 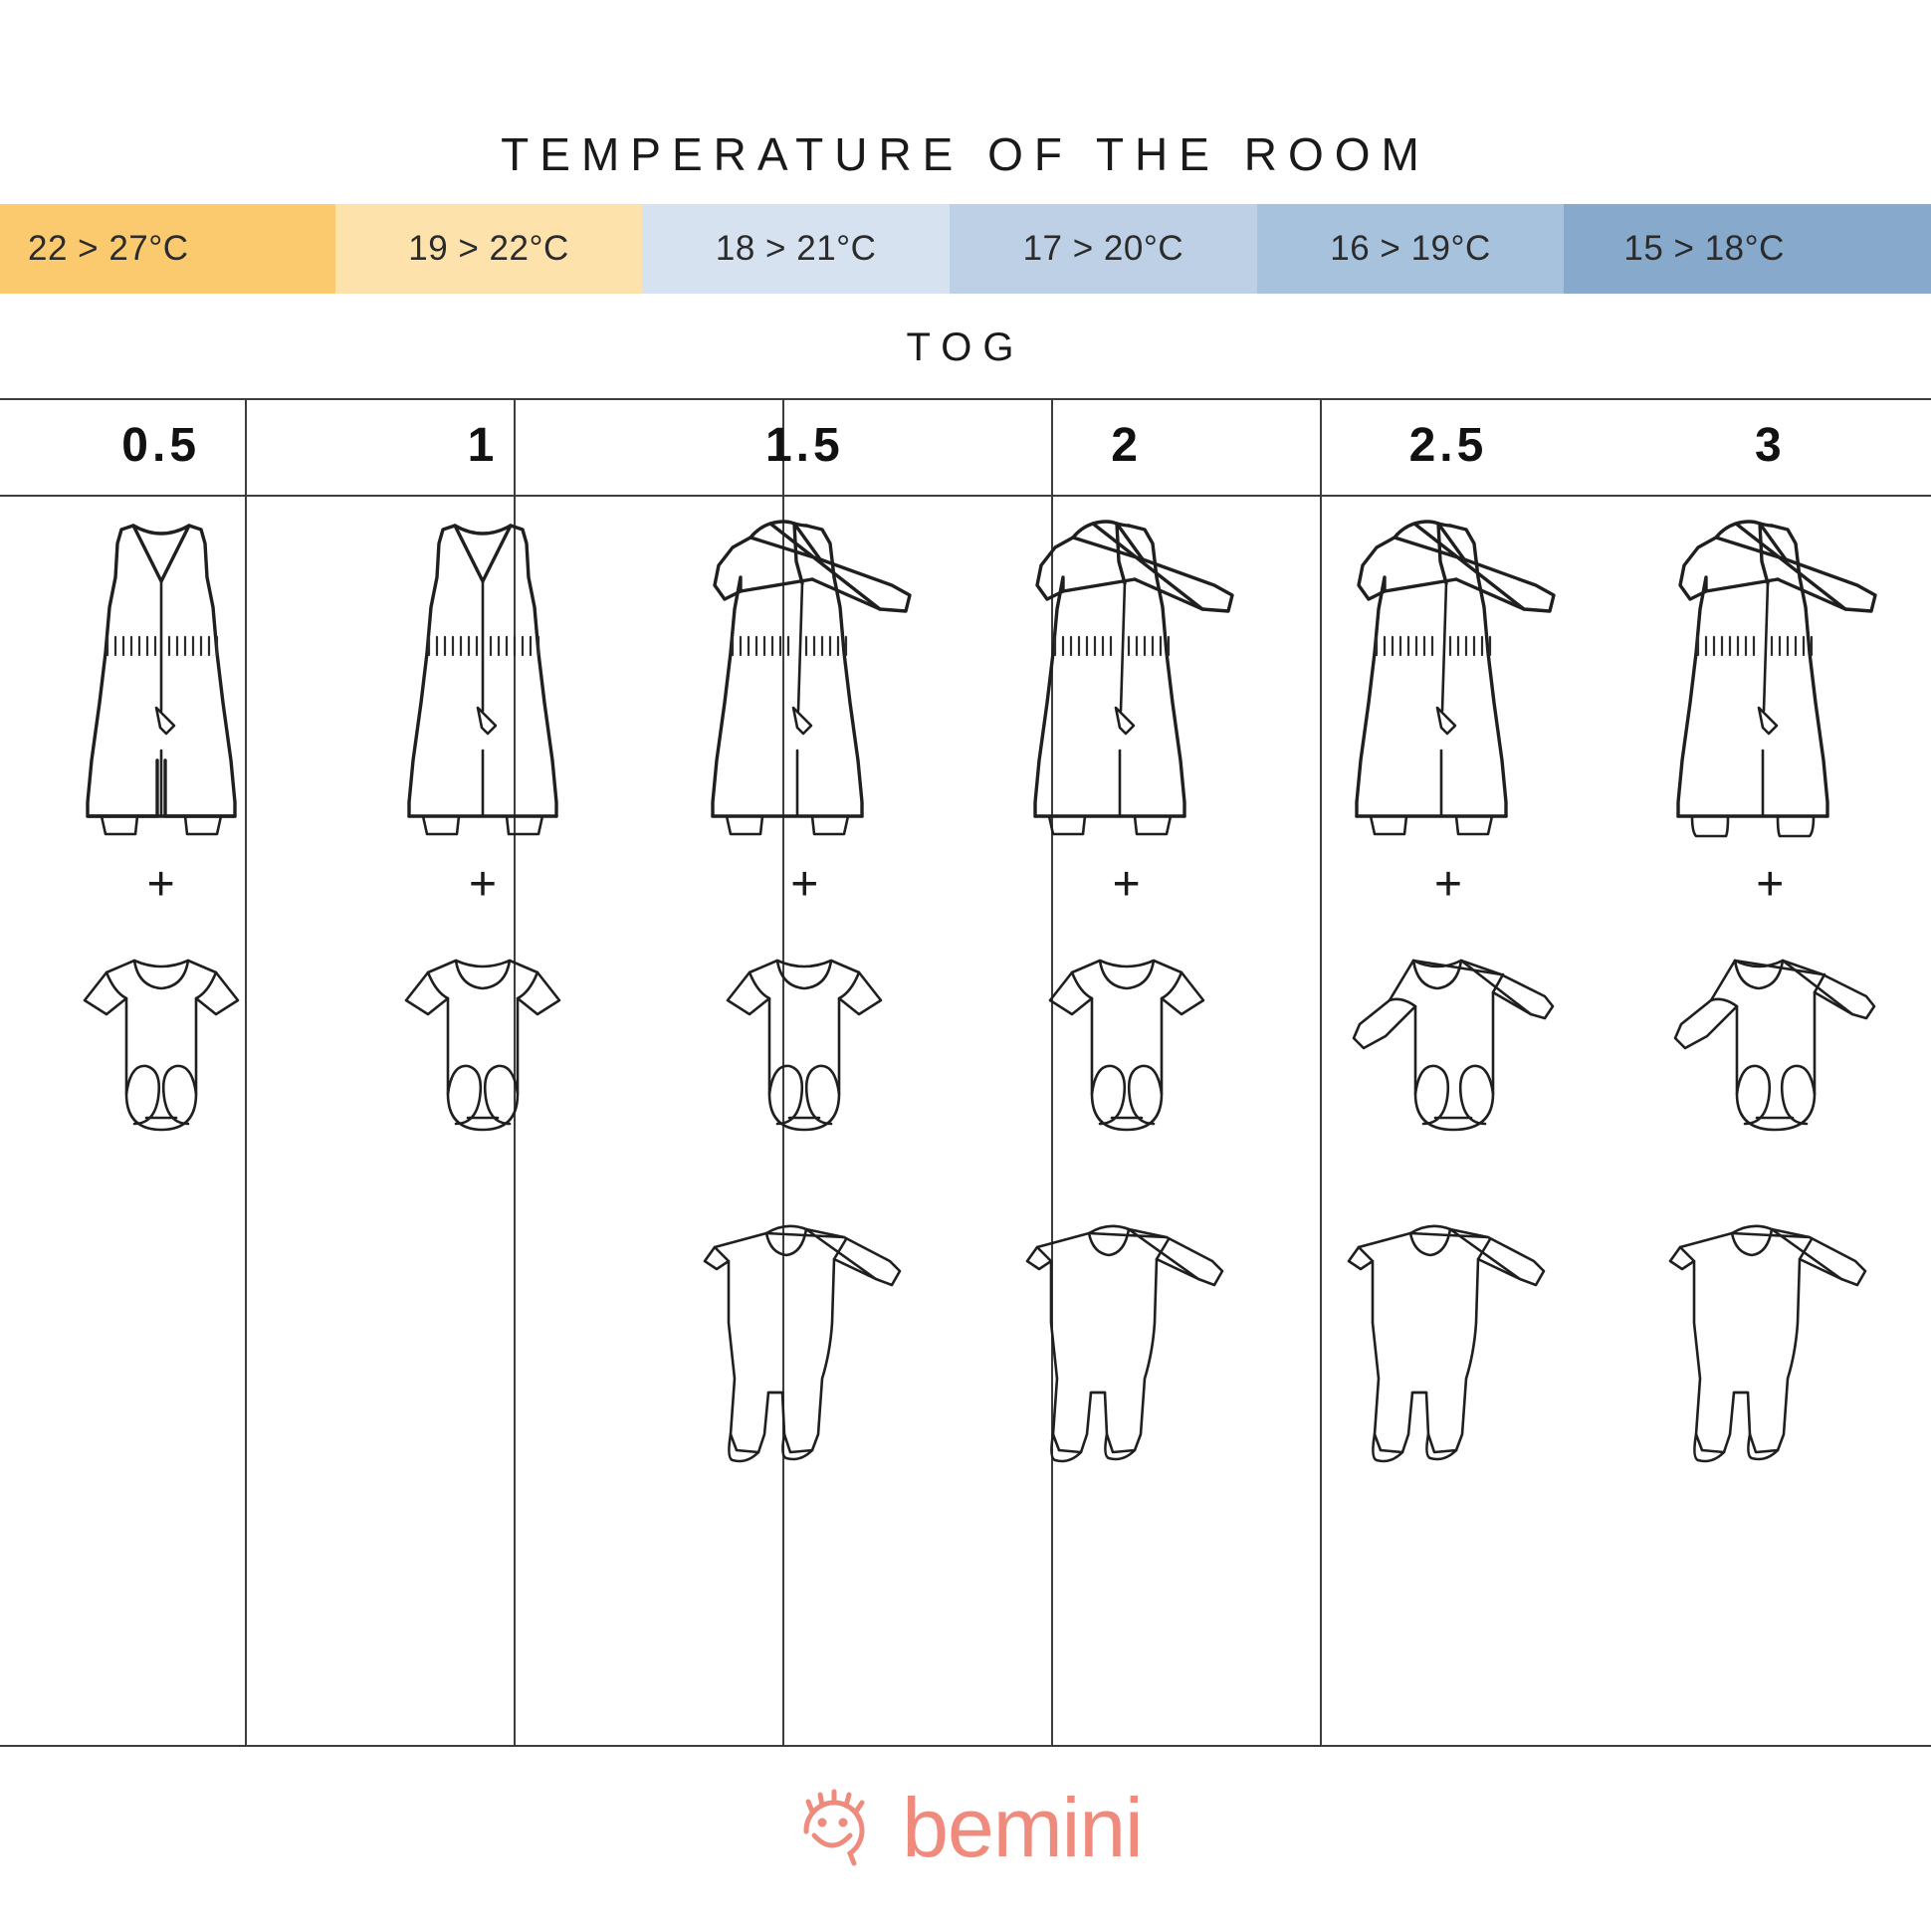 I want to click on temperature-range-label: 16 > 19°C, so click(x=1410, y=248).